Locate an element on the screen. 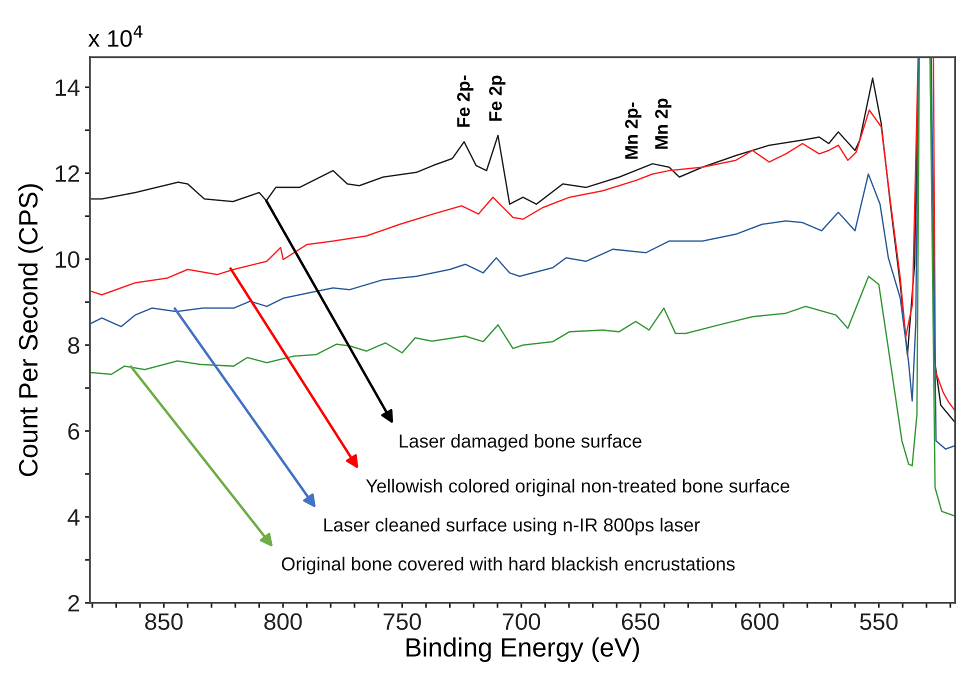  annotation: Mn 2p is located at coordinates (663, 123).